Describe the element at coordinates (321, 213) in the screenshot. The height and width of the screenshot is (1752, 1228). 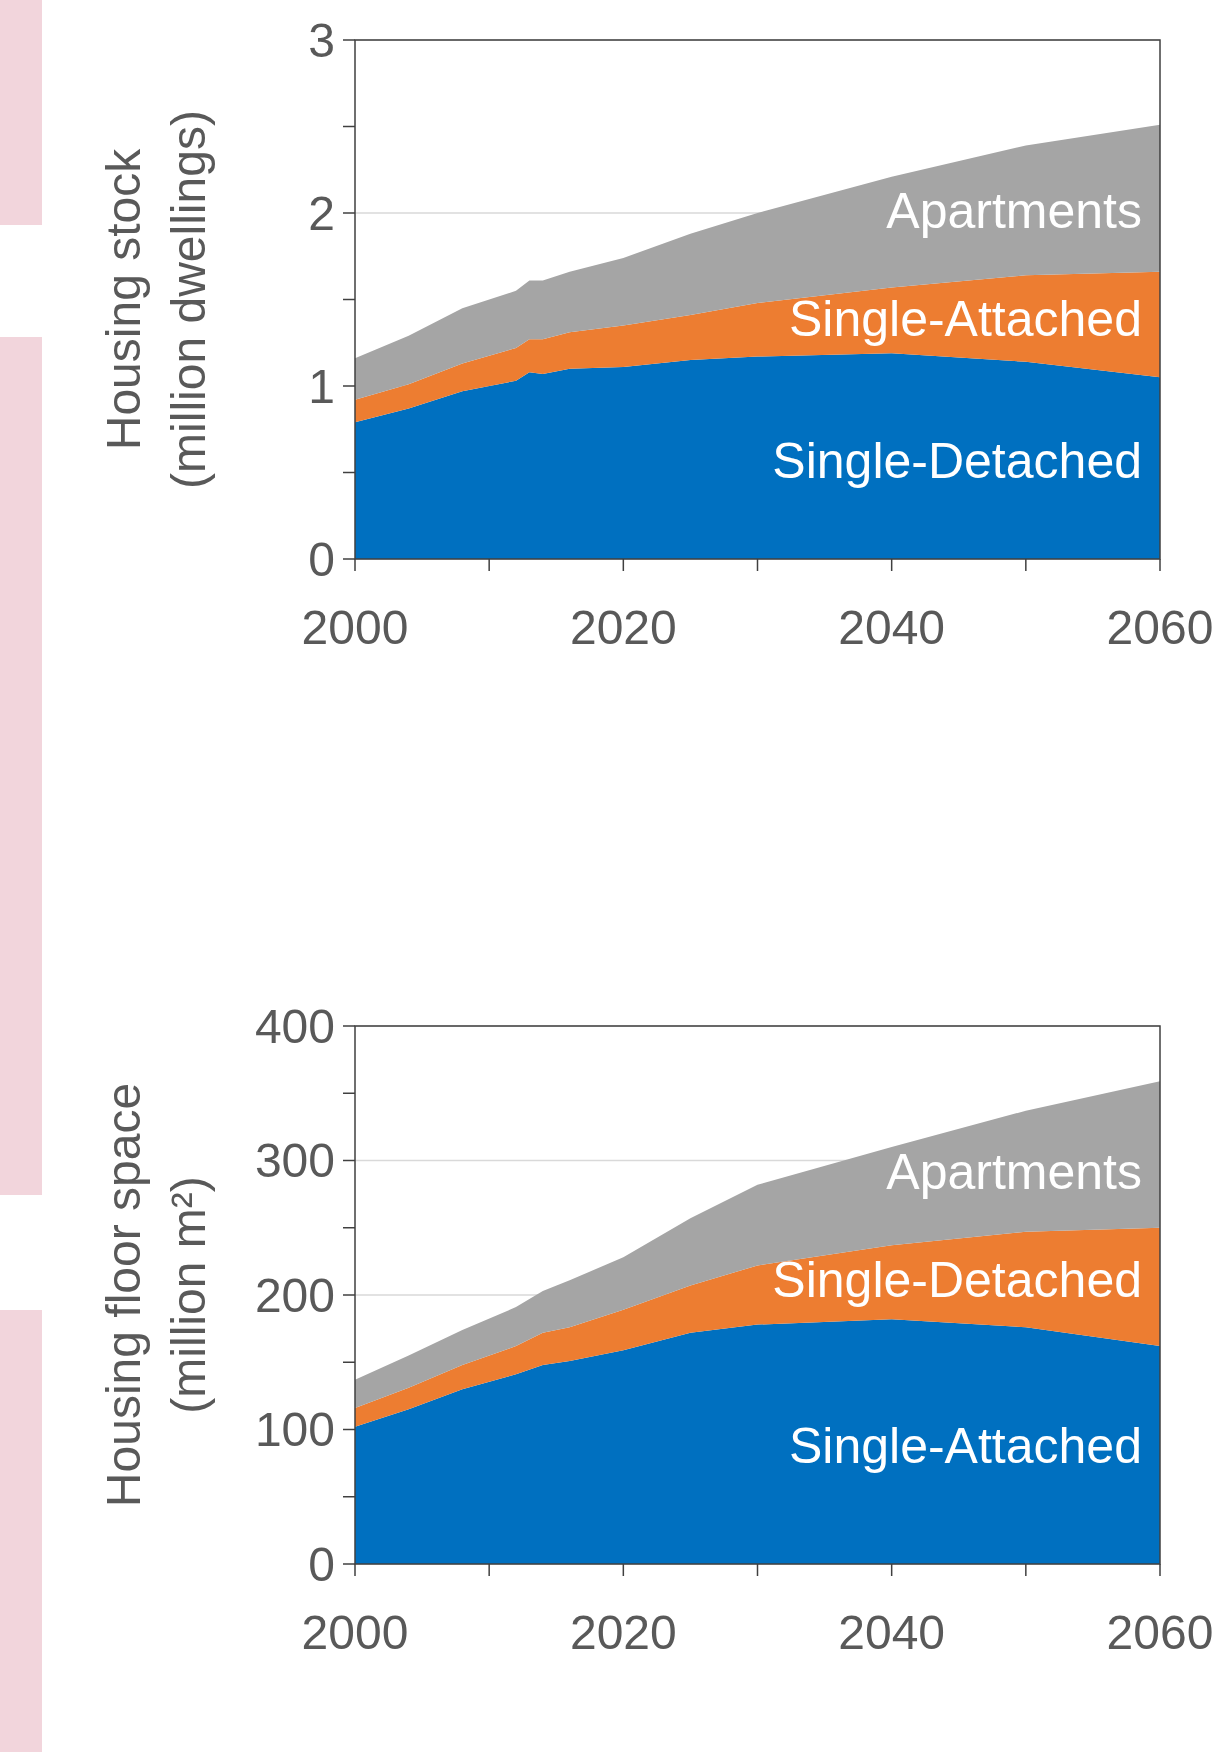
I see `y-tick-label: 2` at that location.